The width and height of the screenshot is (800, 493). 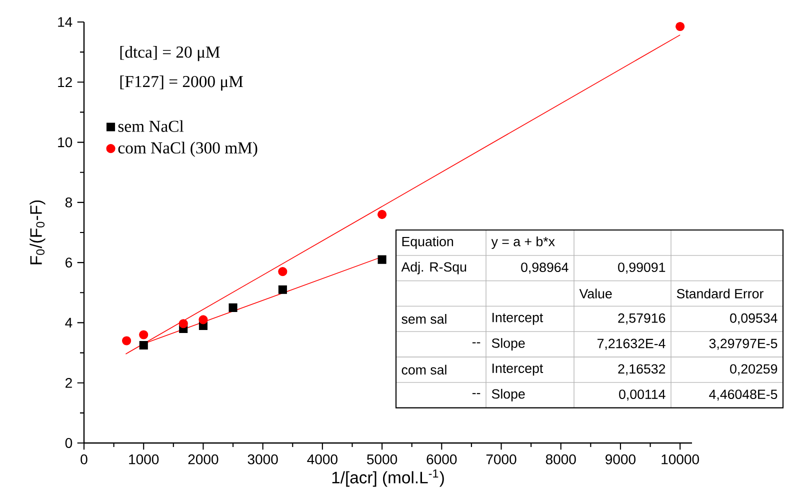 What do you see at coordinates (322, 459) in the screenshot?
I see `x-tick-label: 4000` at bounding box center [322, 459].